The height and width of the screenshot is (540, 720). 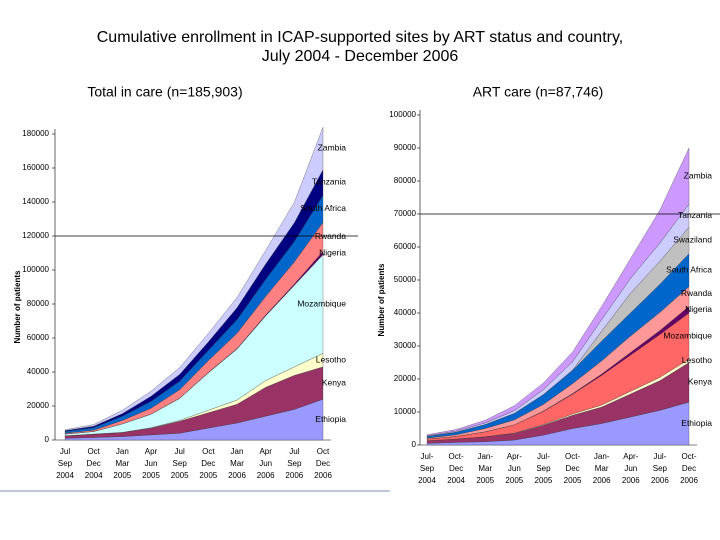 What do you see at coordinates (35, 133) in the screenshot?
I see `y-tick-label: 180000` at bounding box center [35, 133].